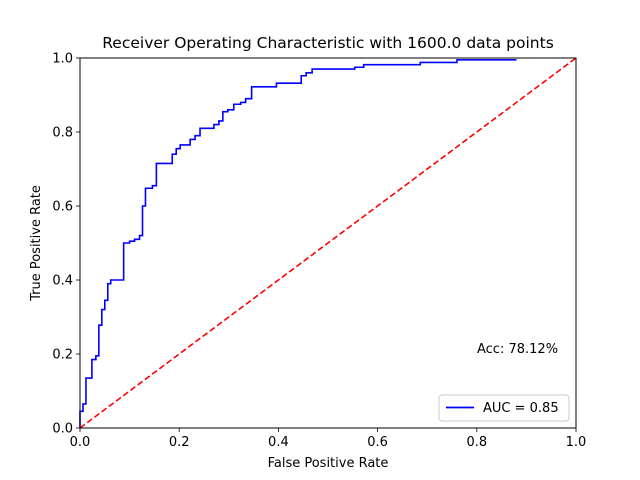 Image resolution: width=640 pixels, height=480 pixels. I want to click on accuracy-annotation: Acc: 78.12%, so click(517, 349).